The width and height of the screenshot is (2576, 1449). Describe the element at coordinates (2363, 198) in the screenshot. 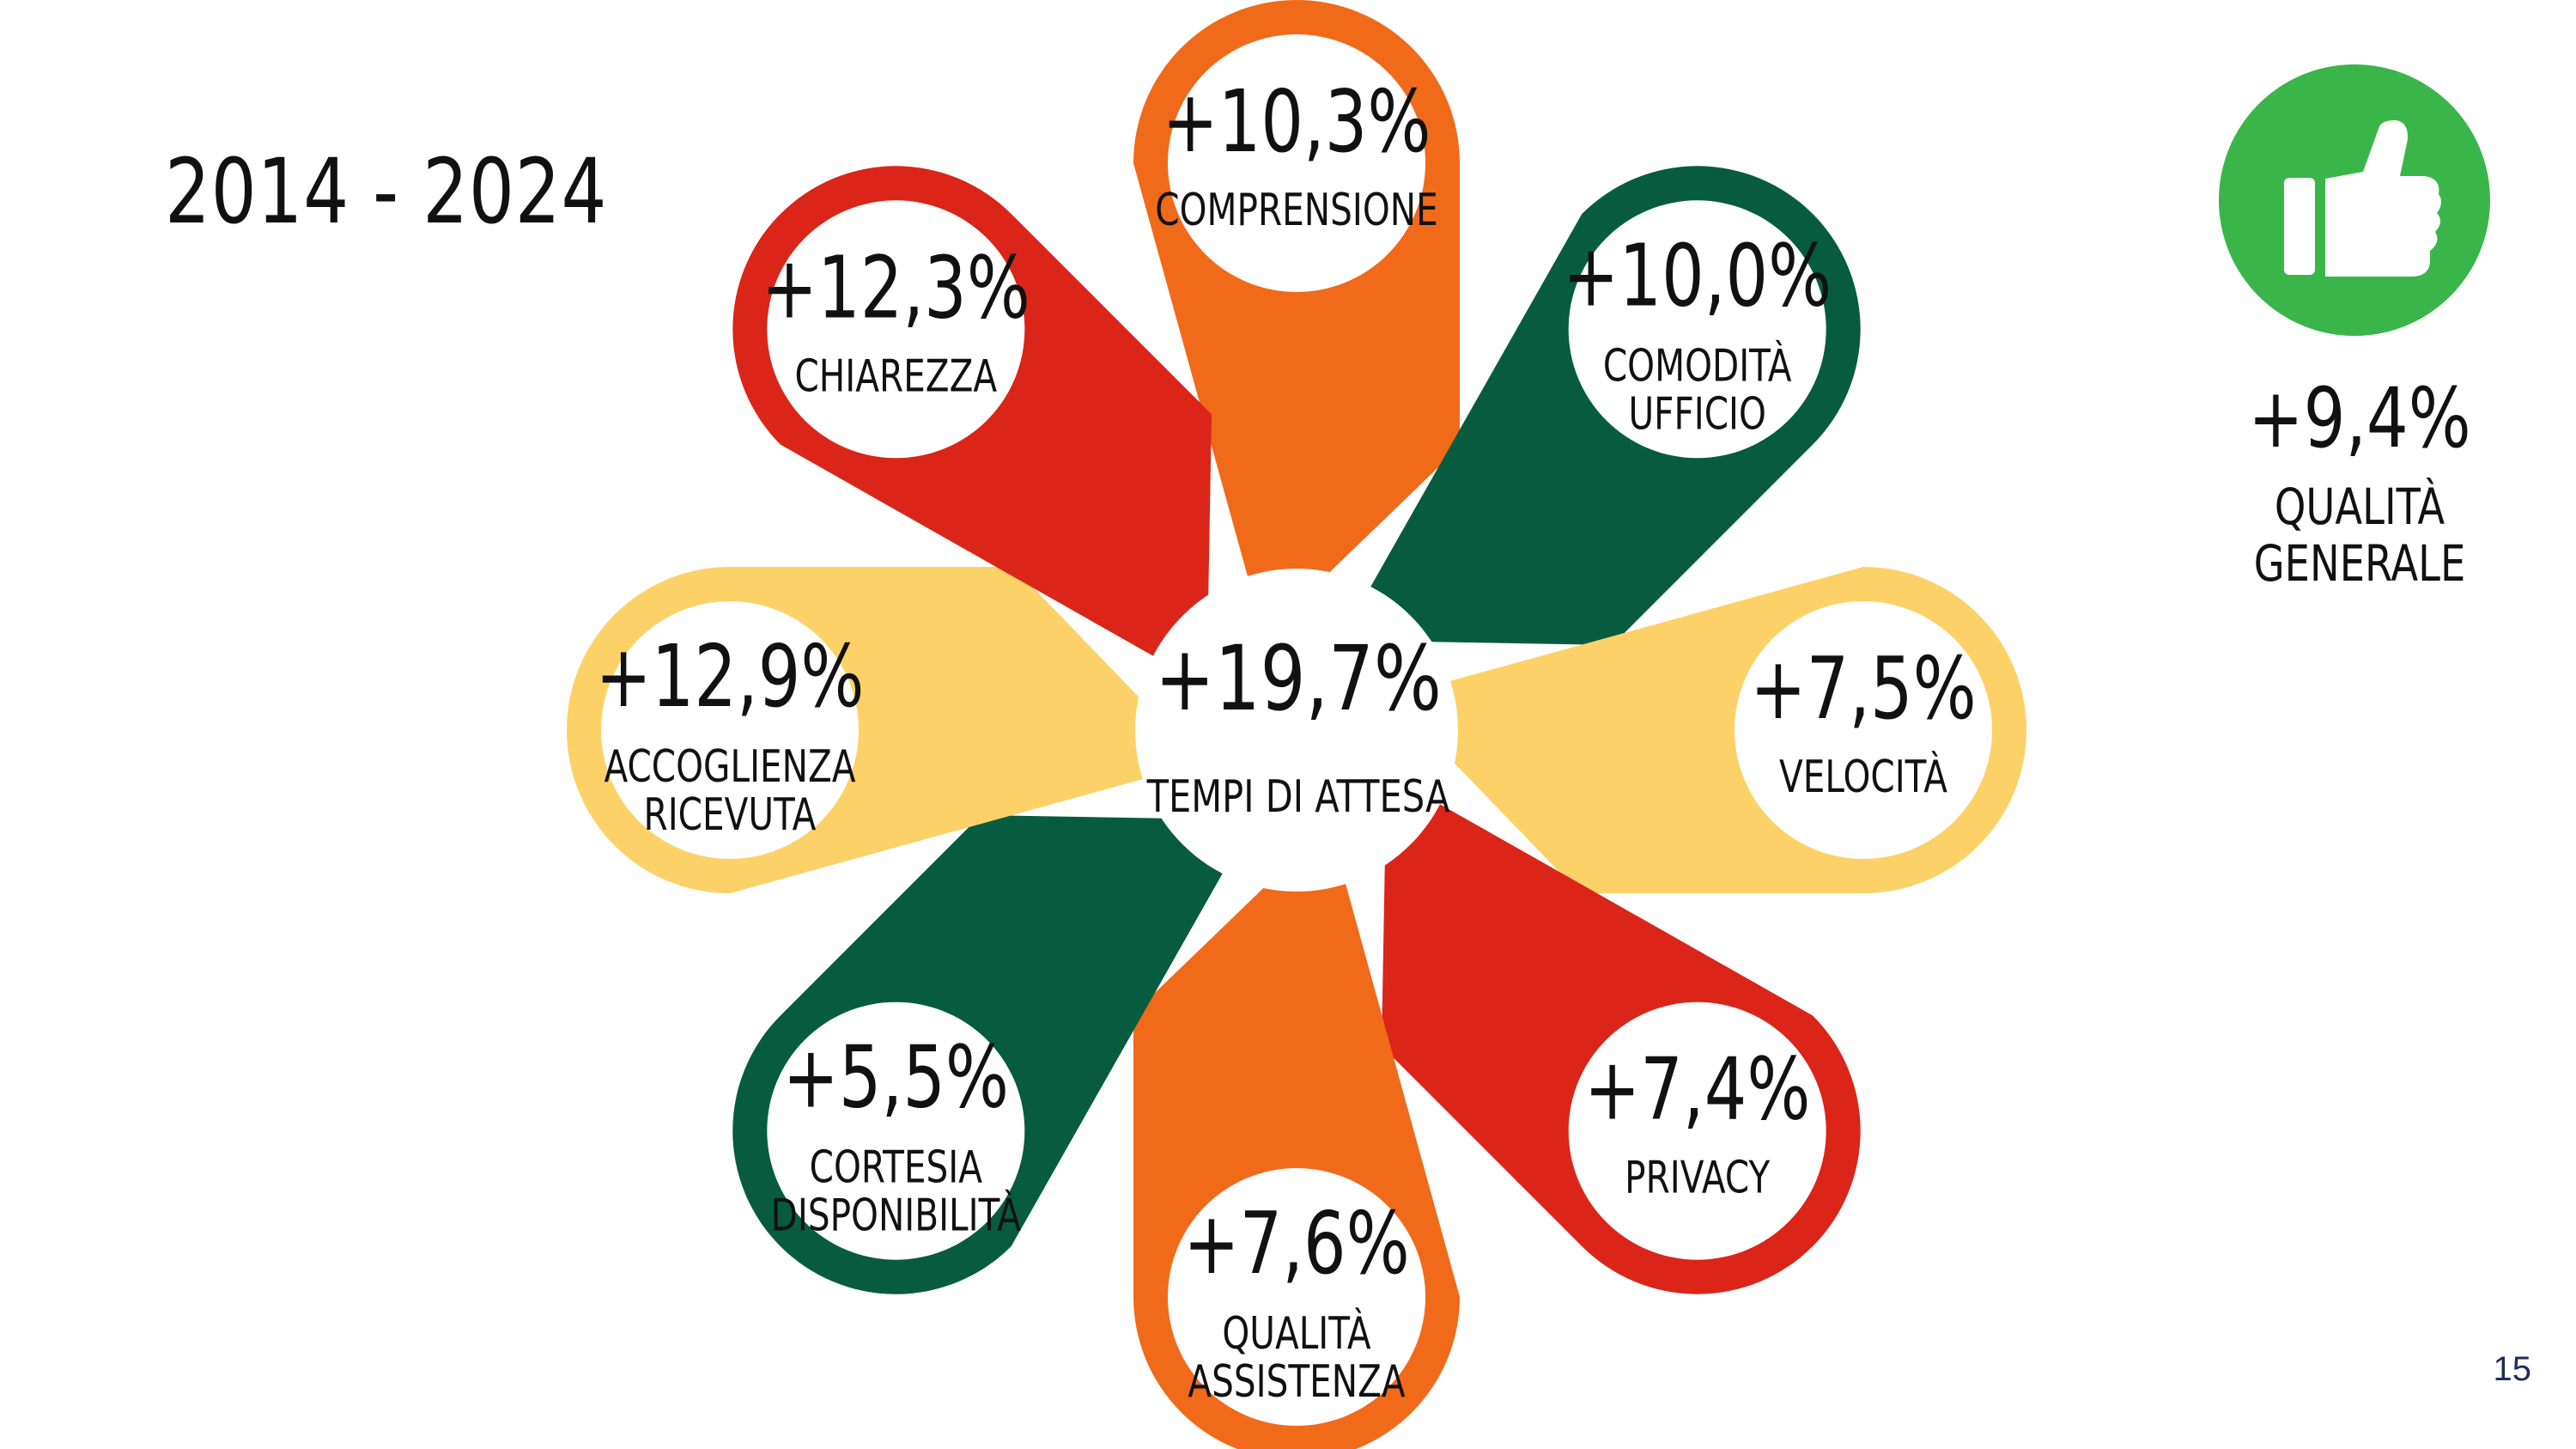

I see `thumbs-up-icon` at that location.